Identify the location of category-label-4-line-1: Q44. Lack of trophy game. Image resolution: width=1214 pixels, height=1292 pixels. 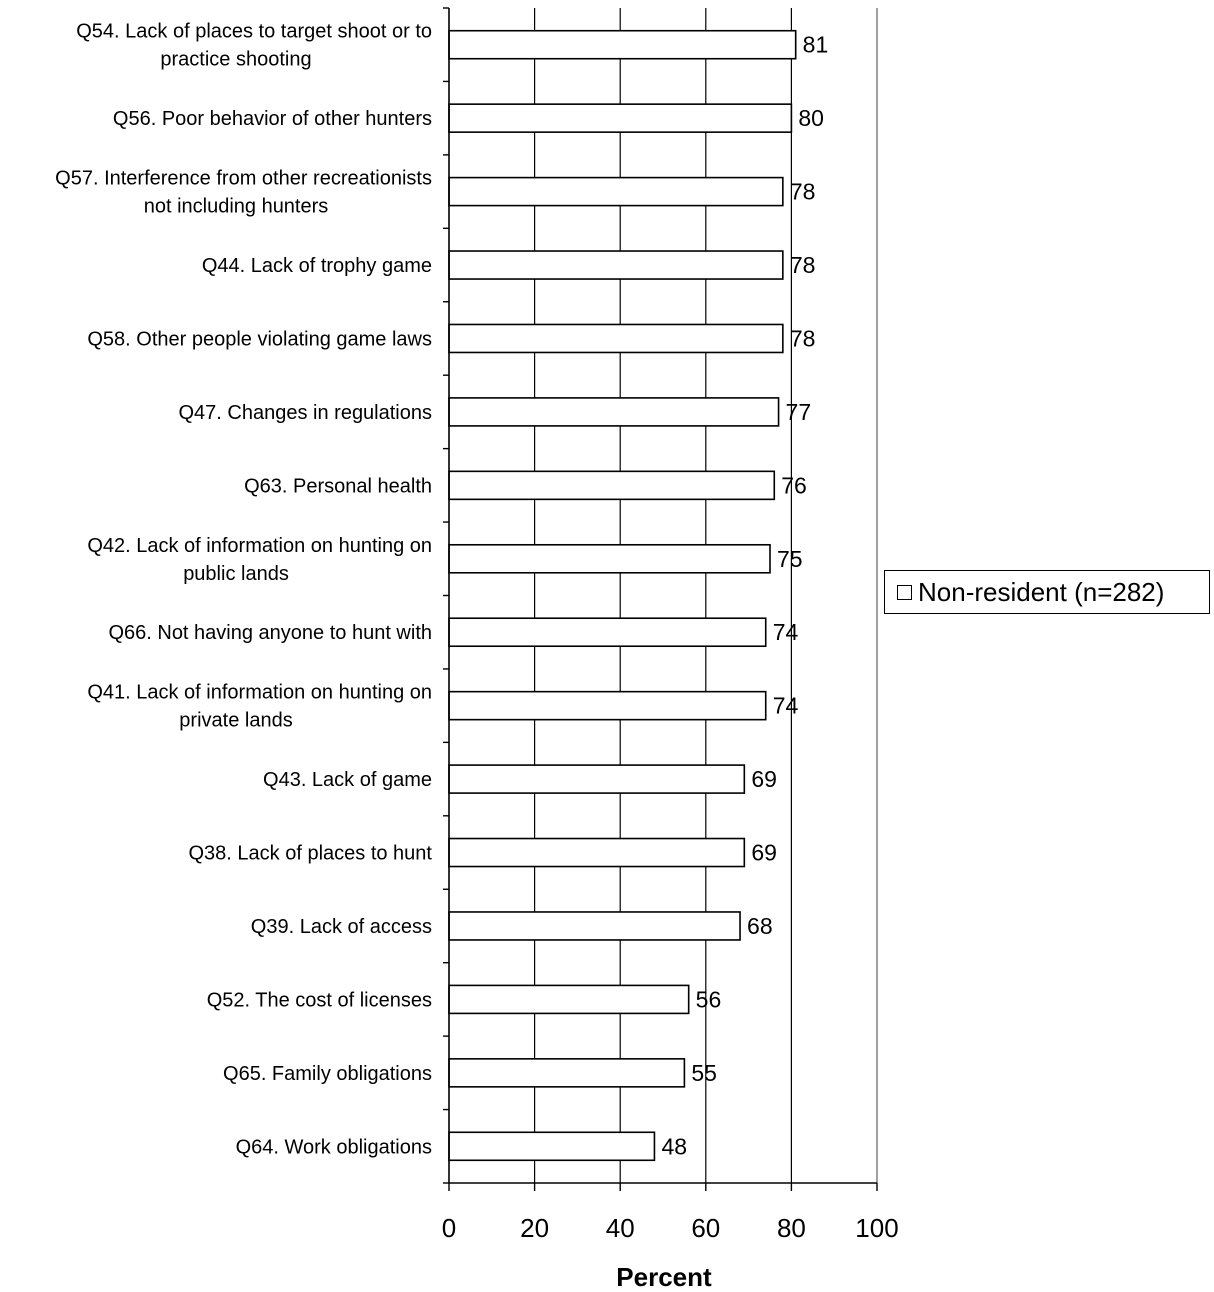
(317, 266).